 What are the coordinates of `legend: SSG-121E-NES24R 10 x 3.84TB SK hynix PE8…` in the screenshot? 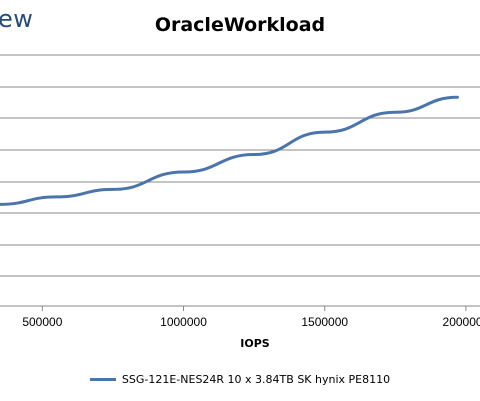 It's located at (240, 379).